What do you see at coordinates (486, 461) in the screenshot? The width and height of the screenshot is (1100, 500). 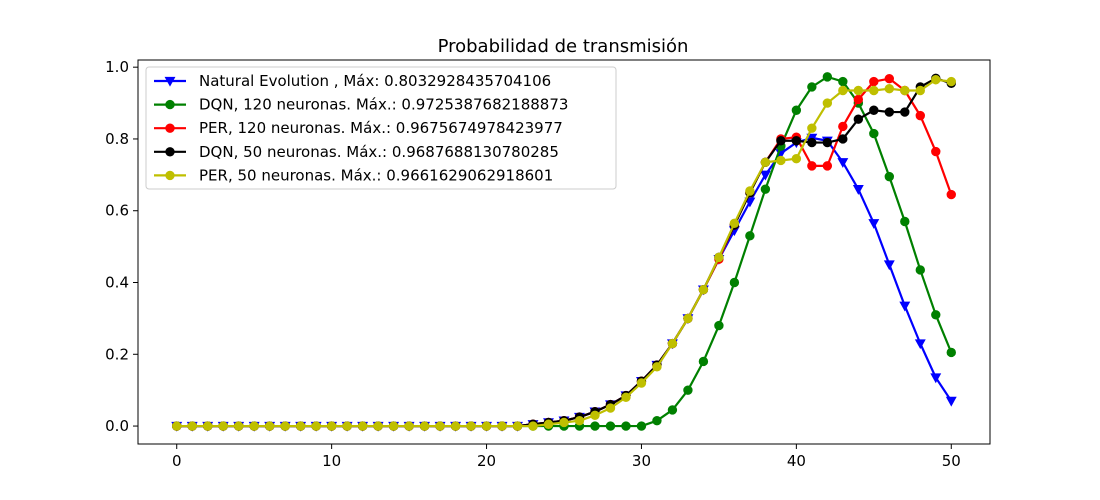 I see `x-tick-label: 20` at bounding box center [486, 461].